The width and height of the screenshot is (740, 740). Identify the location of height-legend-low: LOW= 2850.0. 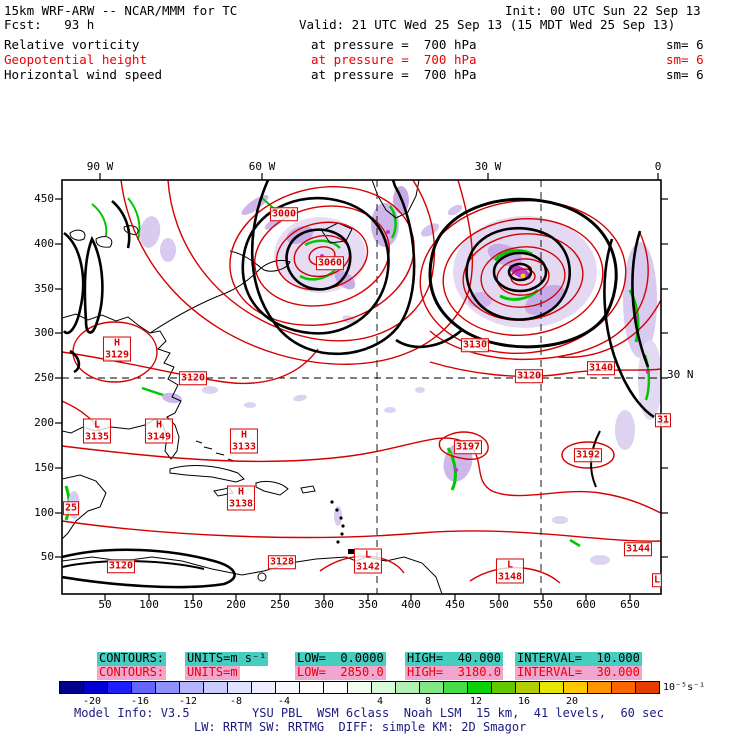
(340, 672).